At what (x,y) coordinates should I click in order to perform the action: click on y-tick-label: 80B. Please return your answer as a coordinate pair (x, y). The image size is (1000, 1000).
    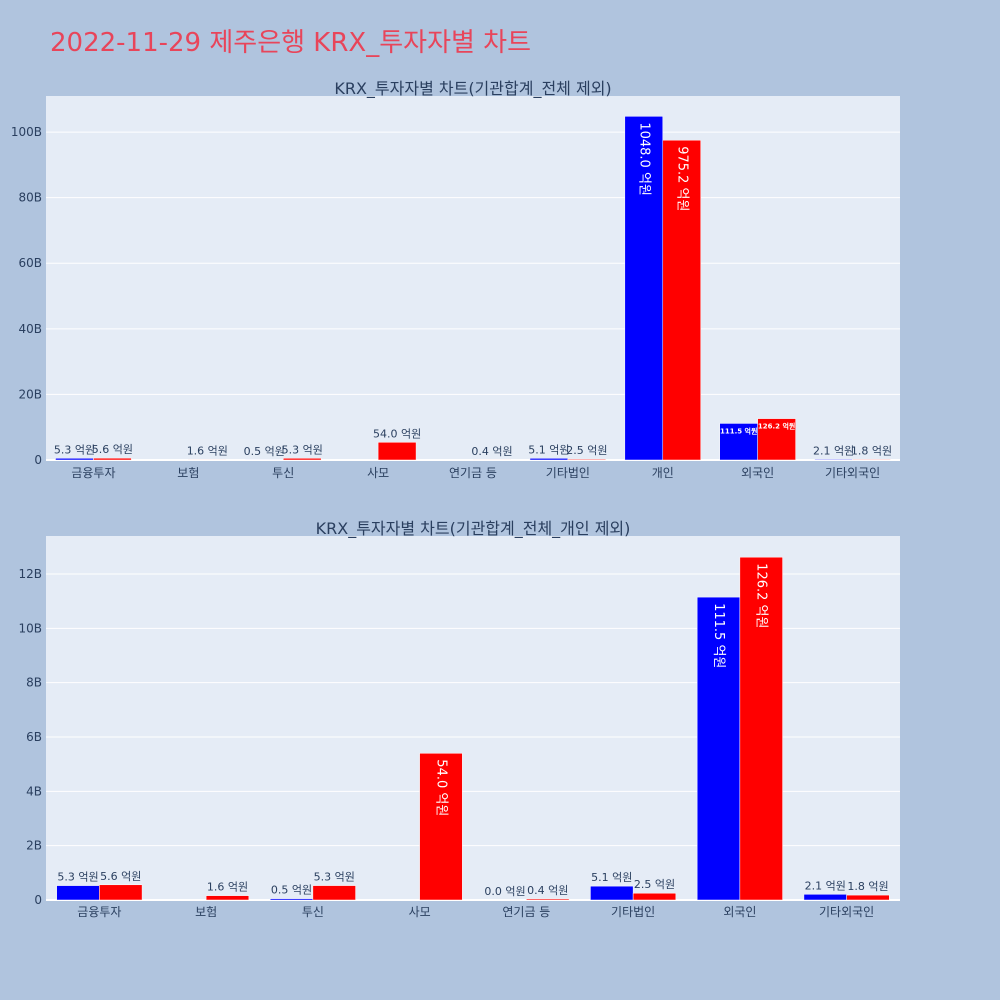
    Looking at the image, I should click on (30, 198).